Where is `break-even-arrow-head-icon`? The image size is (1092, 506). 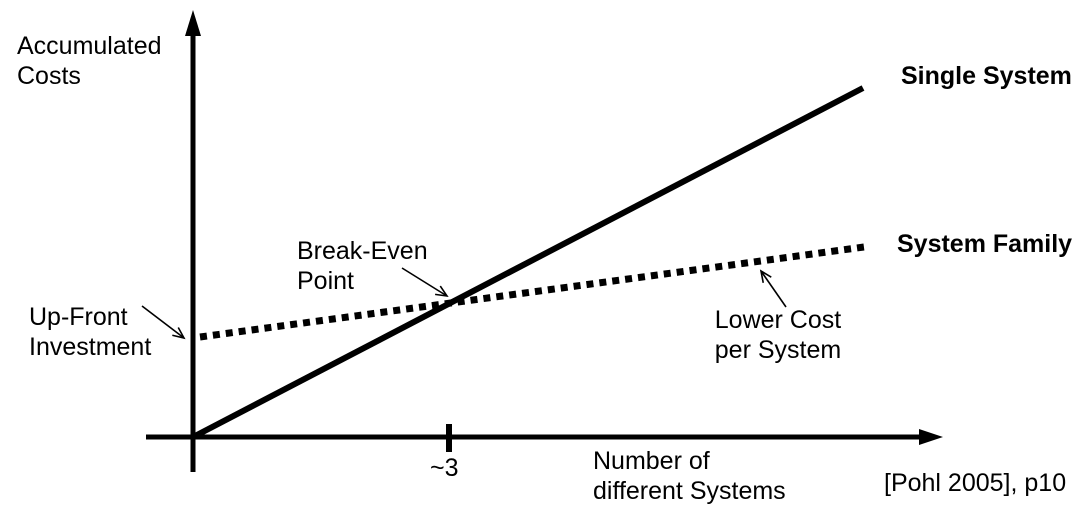
break-even-arrow-head-icon is located at coordinates (442, 291).